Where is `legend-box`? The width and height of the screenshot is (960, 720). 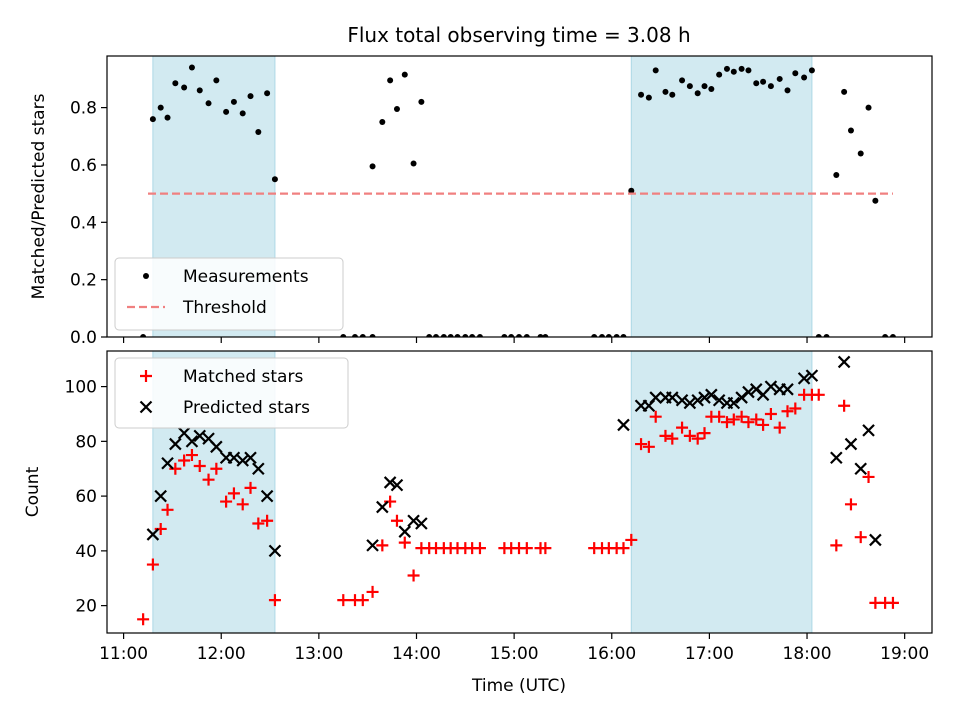 legend-box is located at coordinates (229, 294).